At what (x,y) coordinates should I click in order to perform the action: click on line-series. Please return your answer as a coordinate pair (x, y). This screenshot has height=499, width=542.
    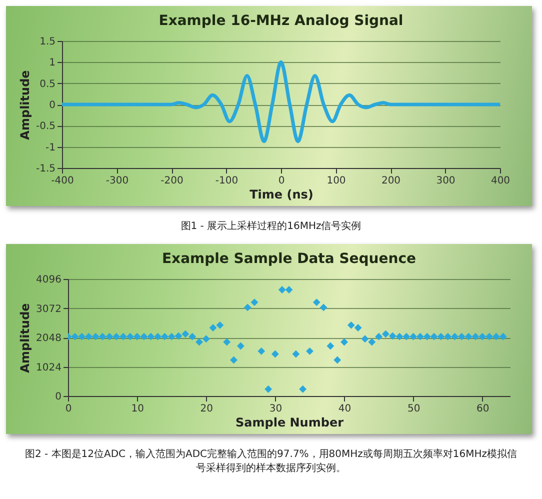
    Looking at the image, I should click on (281, 102).